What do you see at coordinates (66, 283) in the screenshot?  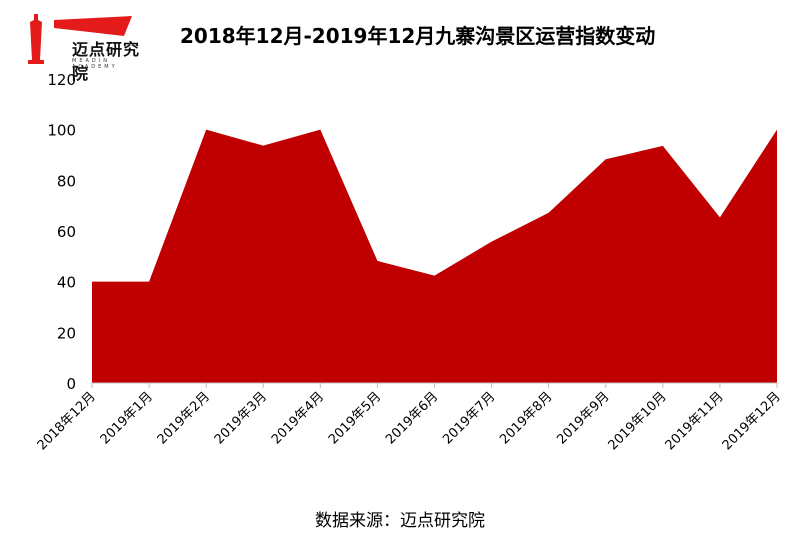 I see `y-tick-label: 40` at bounding box center [66, 283].